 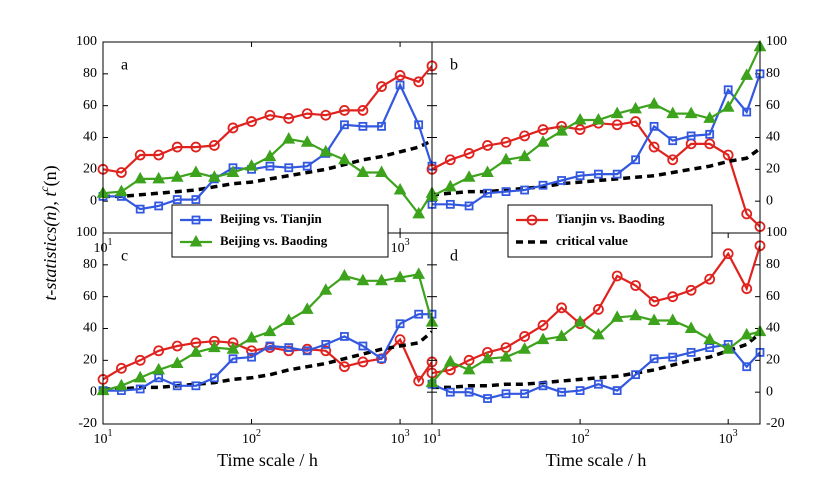 I want to click on panel-label: b, so click(x=454, y=65).